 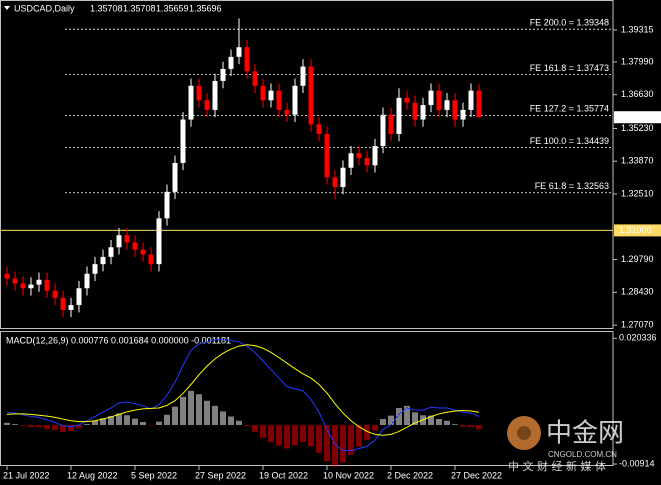 I want to click on fe-label: FE 61.8 = 1.32563, so click(x=572, y=186).